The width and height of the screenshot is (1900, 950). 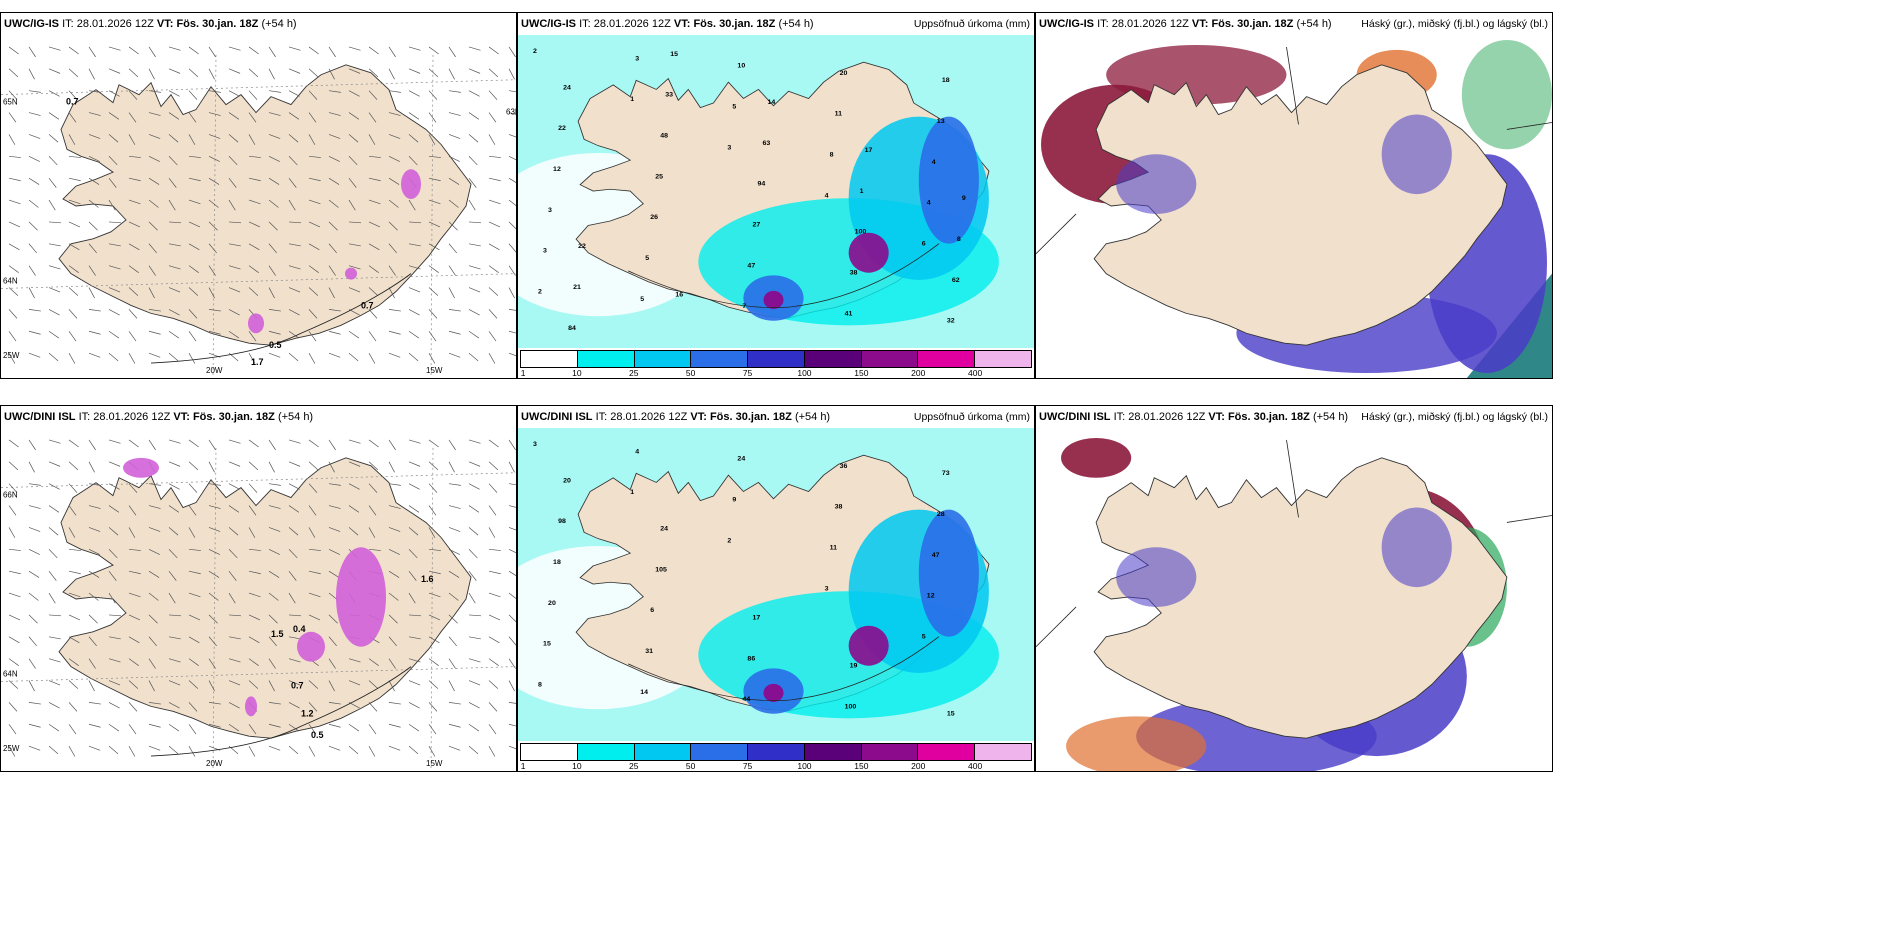 I want to click on colorbar-tick: 25, so click(x=634, y=766).